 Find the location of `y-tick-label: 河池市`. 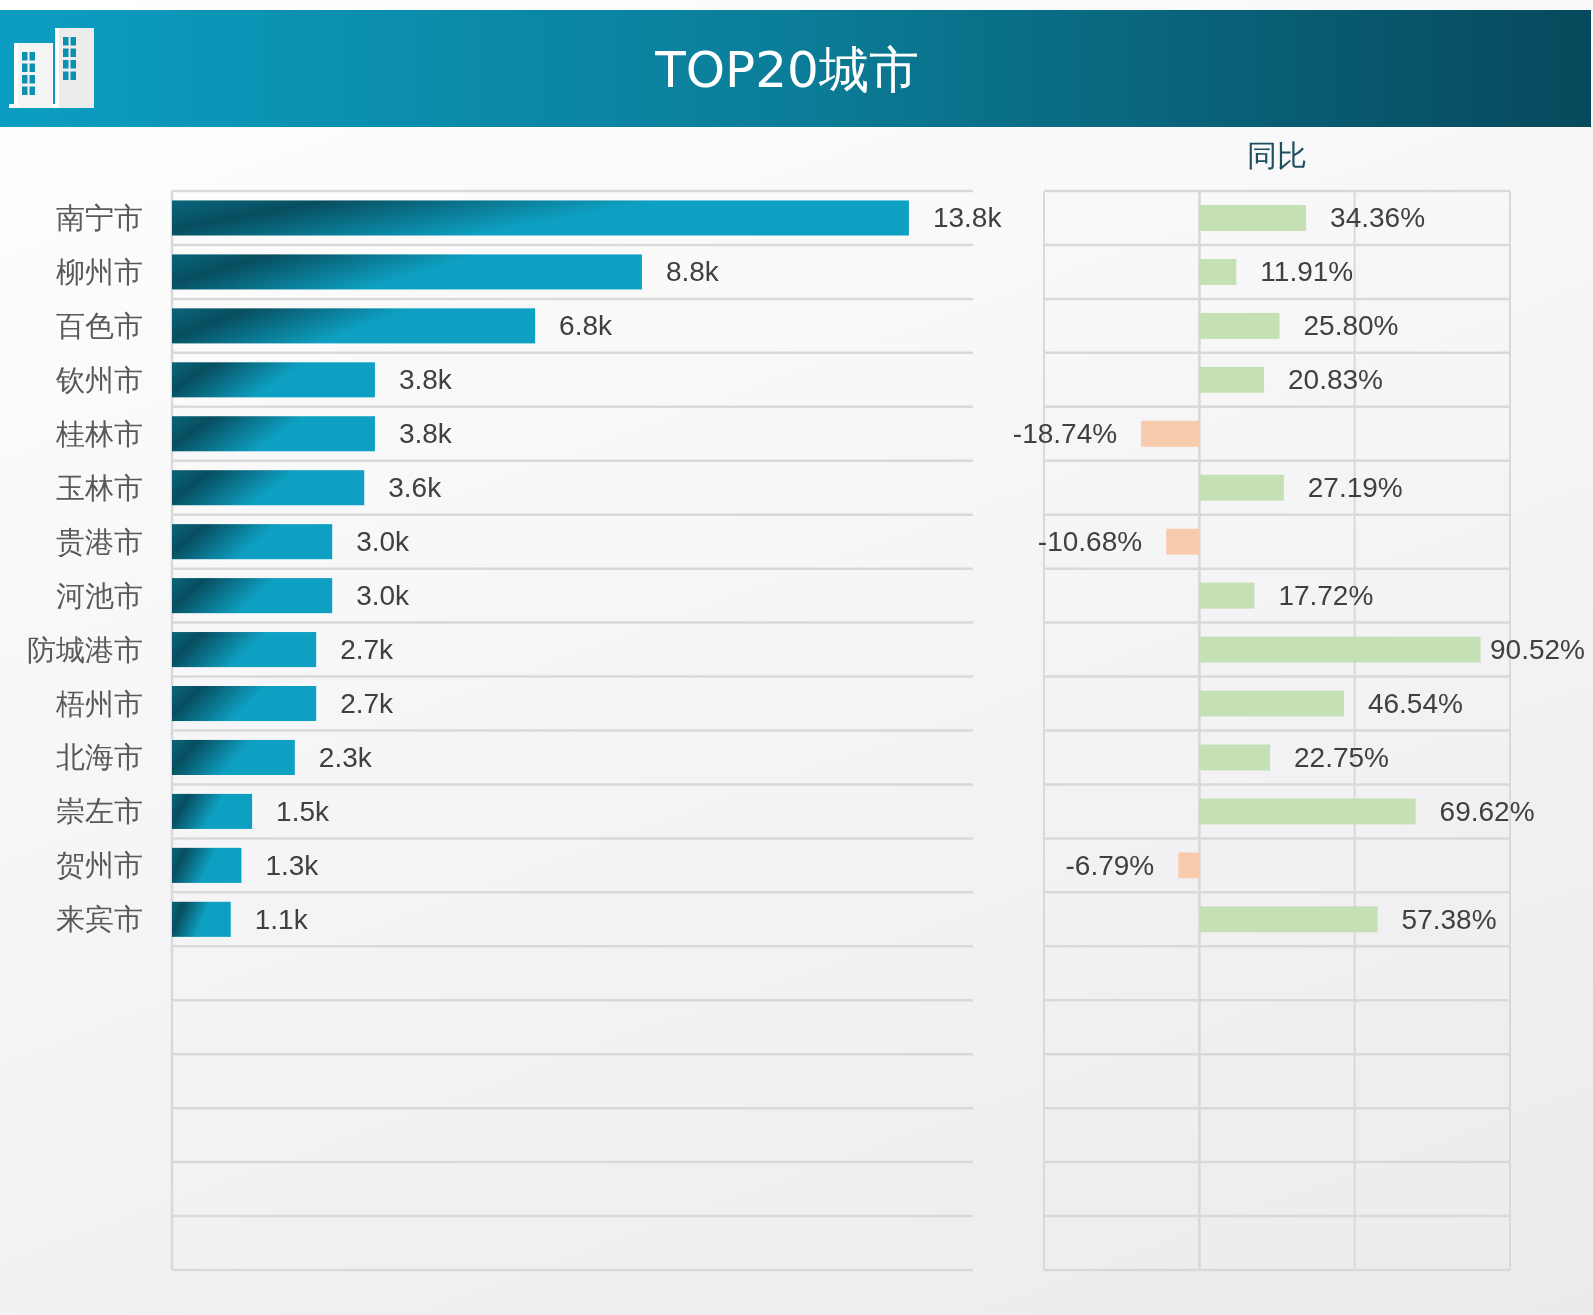

y-tick-label: 河池市 is located at coordinates (99, 595).